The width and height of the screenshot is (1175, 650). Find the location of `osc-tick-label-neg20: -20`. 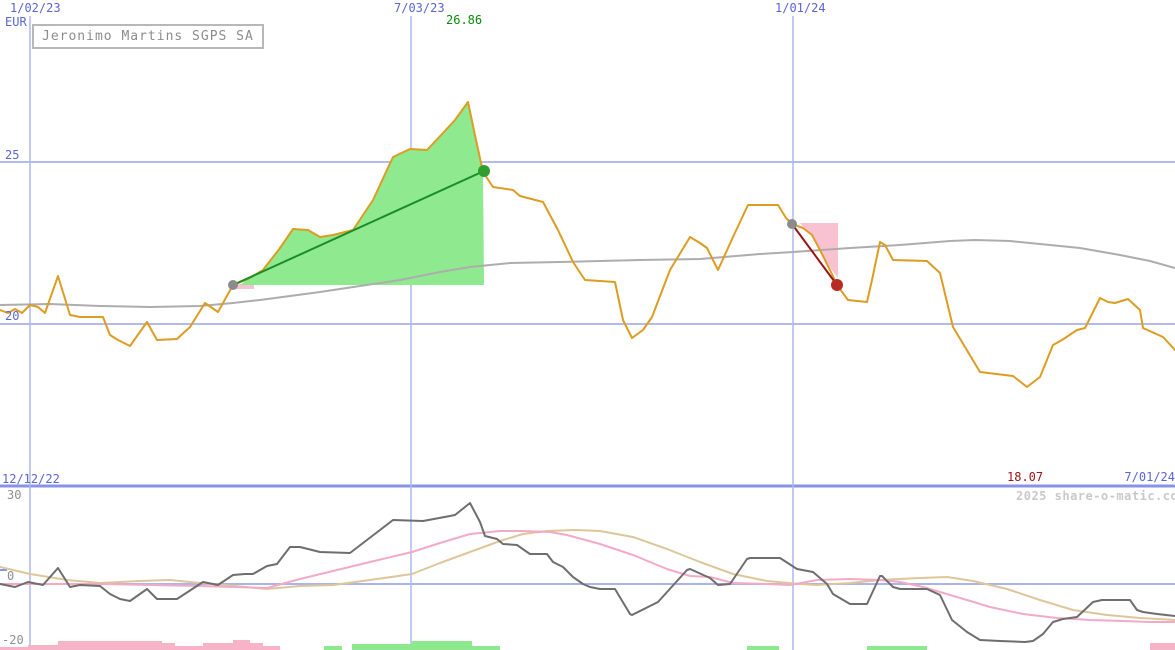

osc-tick-label-neg20: -20 is located at coordinates (13, 640).